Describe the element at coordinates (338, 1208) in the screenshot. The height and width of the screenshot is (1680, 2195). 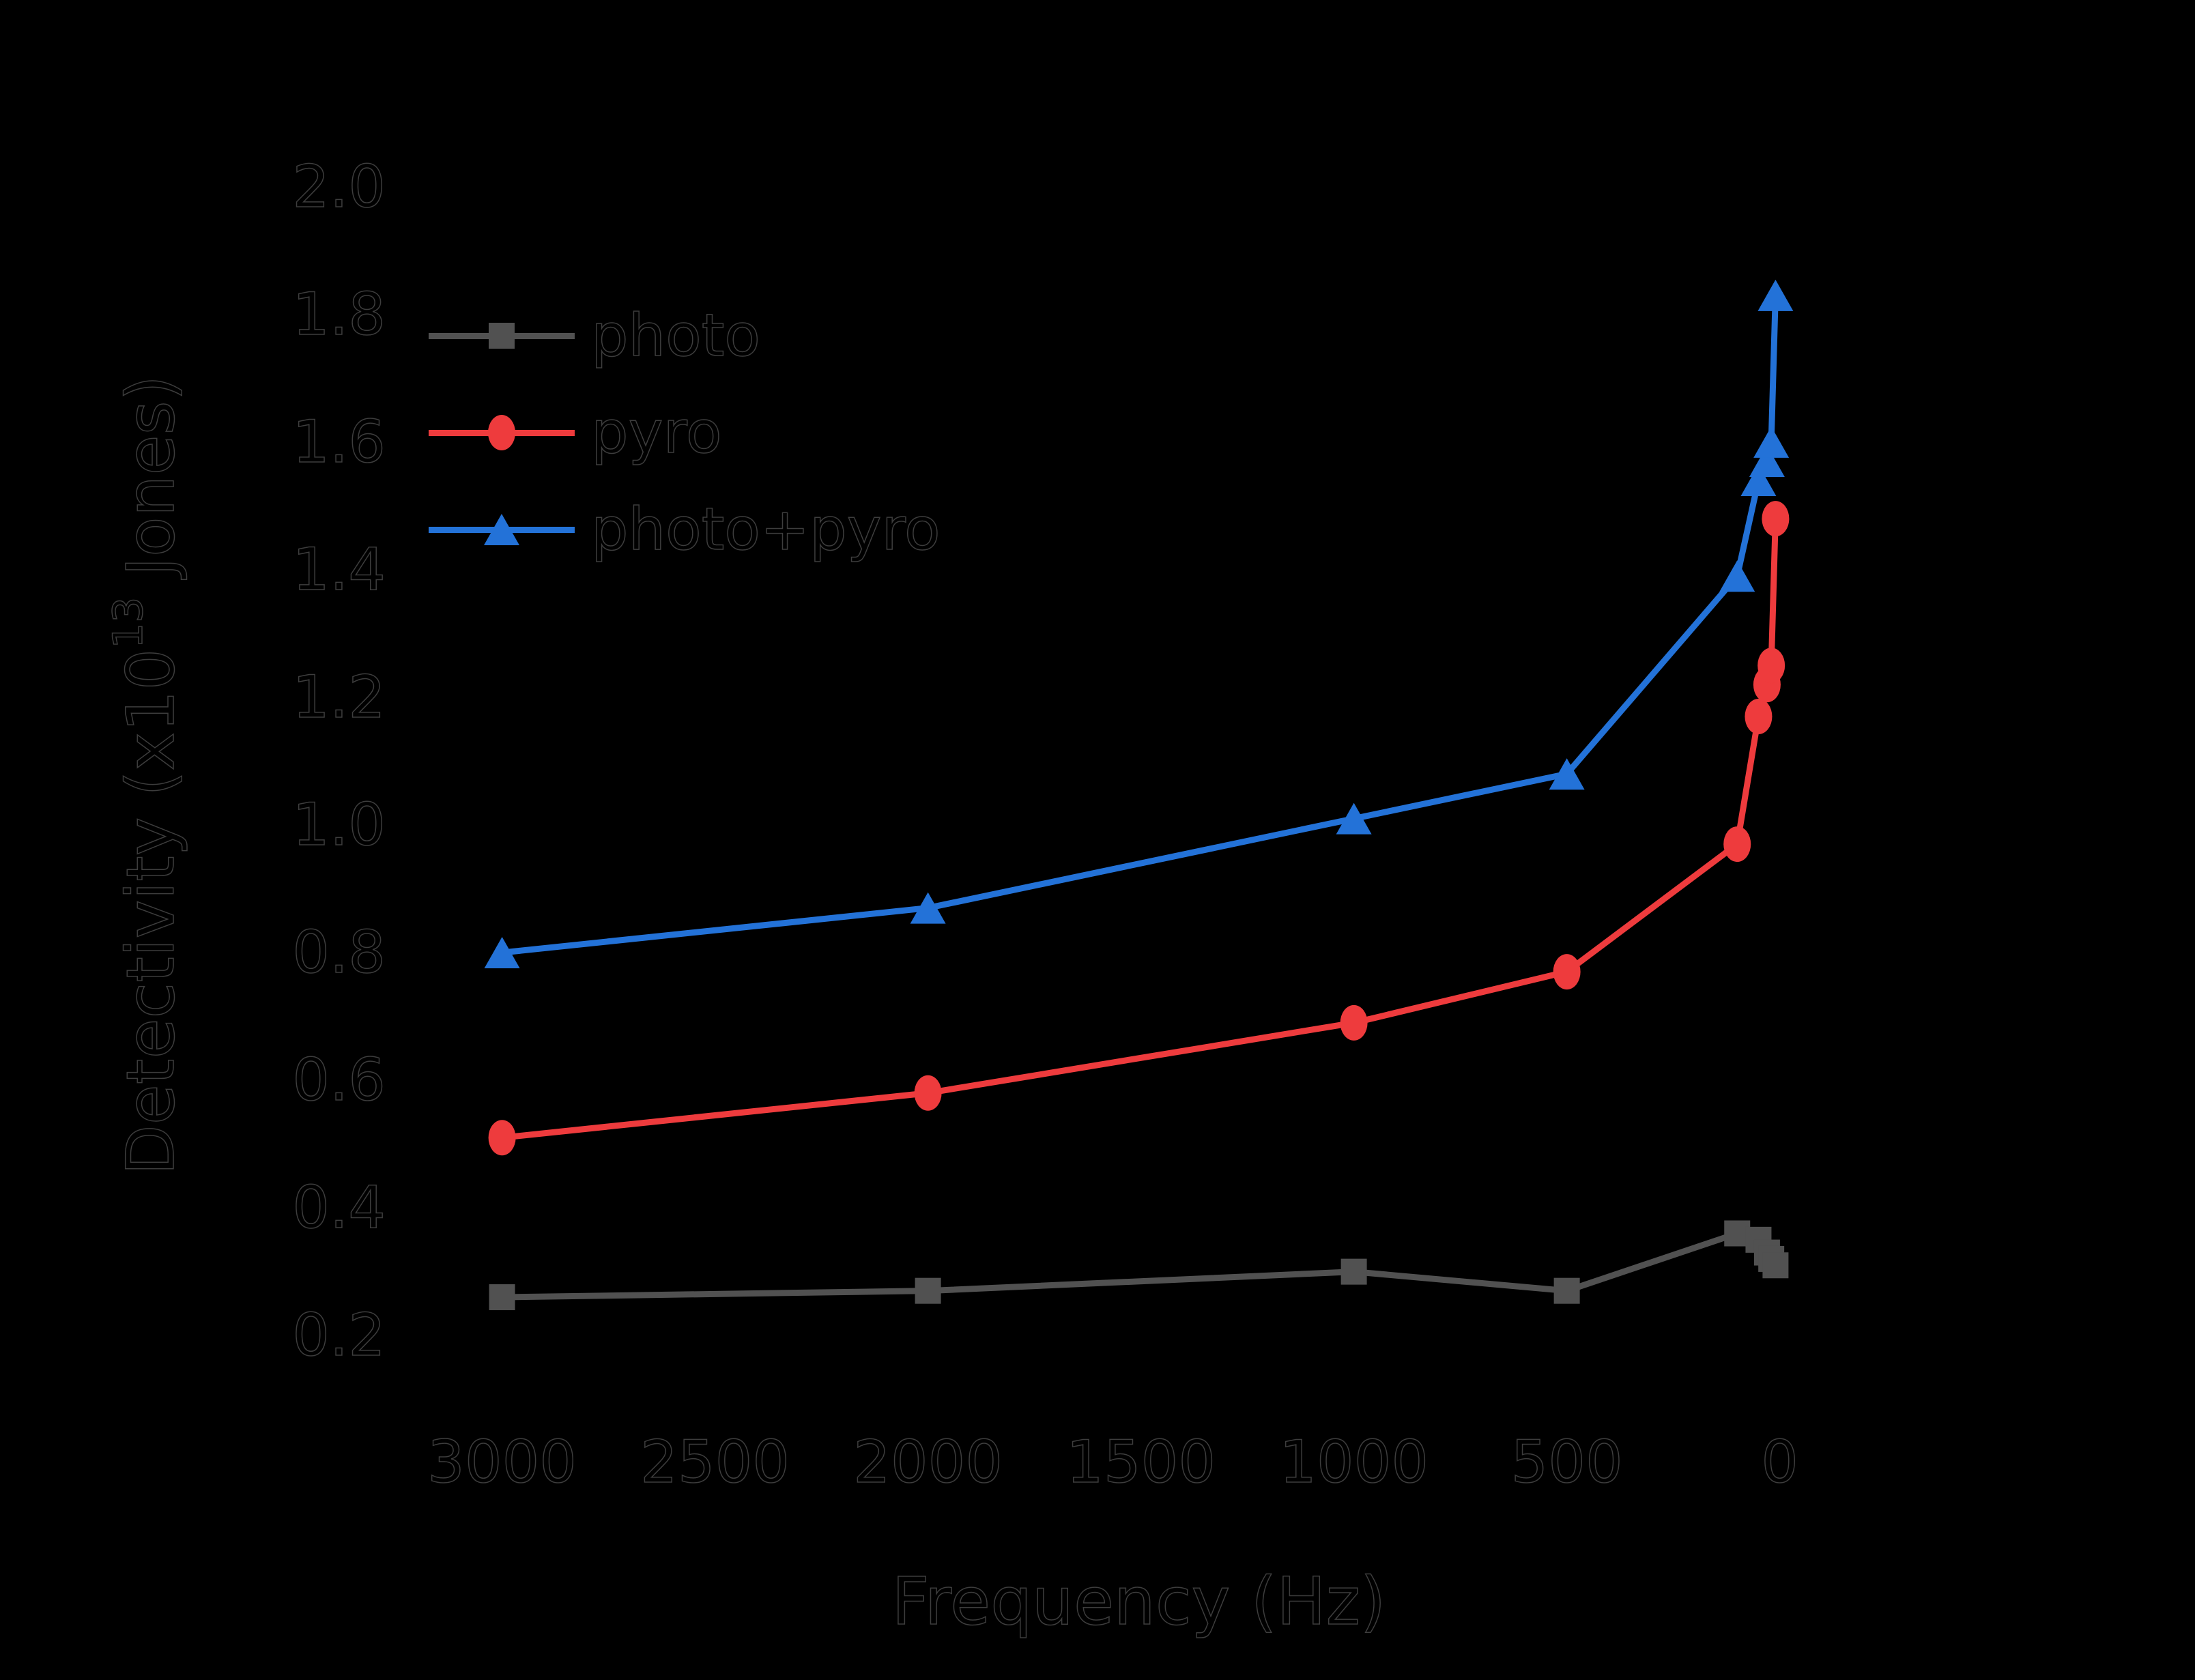
I see `y-tick-label: 0.4` at that location.